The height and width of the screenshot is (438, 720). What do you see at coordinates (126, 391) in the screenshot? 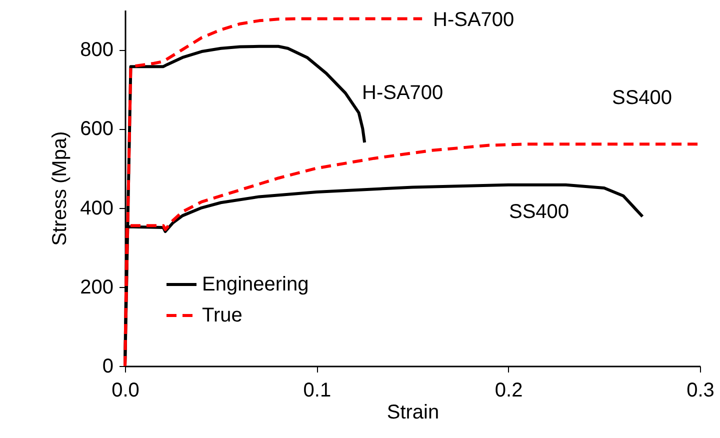
I see `x-tick-label: 0.0` at bounding box center [126, 391].